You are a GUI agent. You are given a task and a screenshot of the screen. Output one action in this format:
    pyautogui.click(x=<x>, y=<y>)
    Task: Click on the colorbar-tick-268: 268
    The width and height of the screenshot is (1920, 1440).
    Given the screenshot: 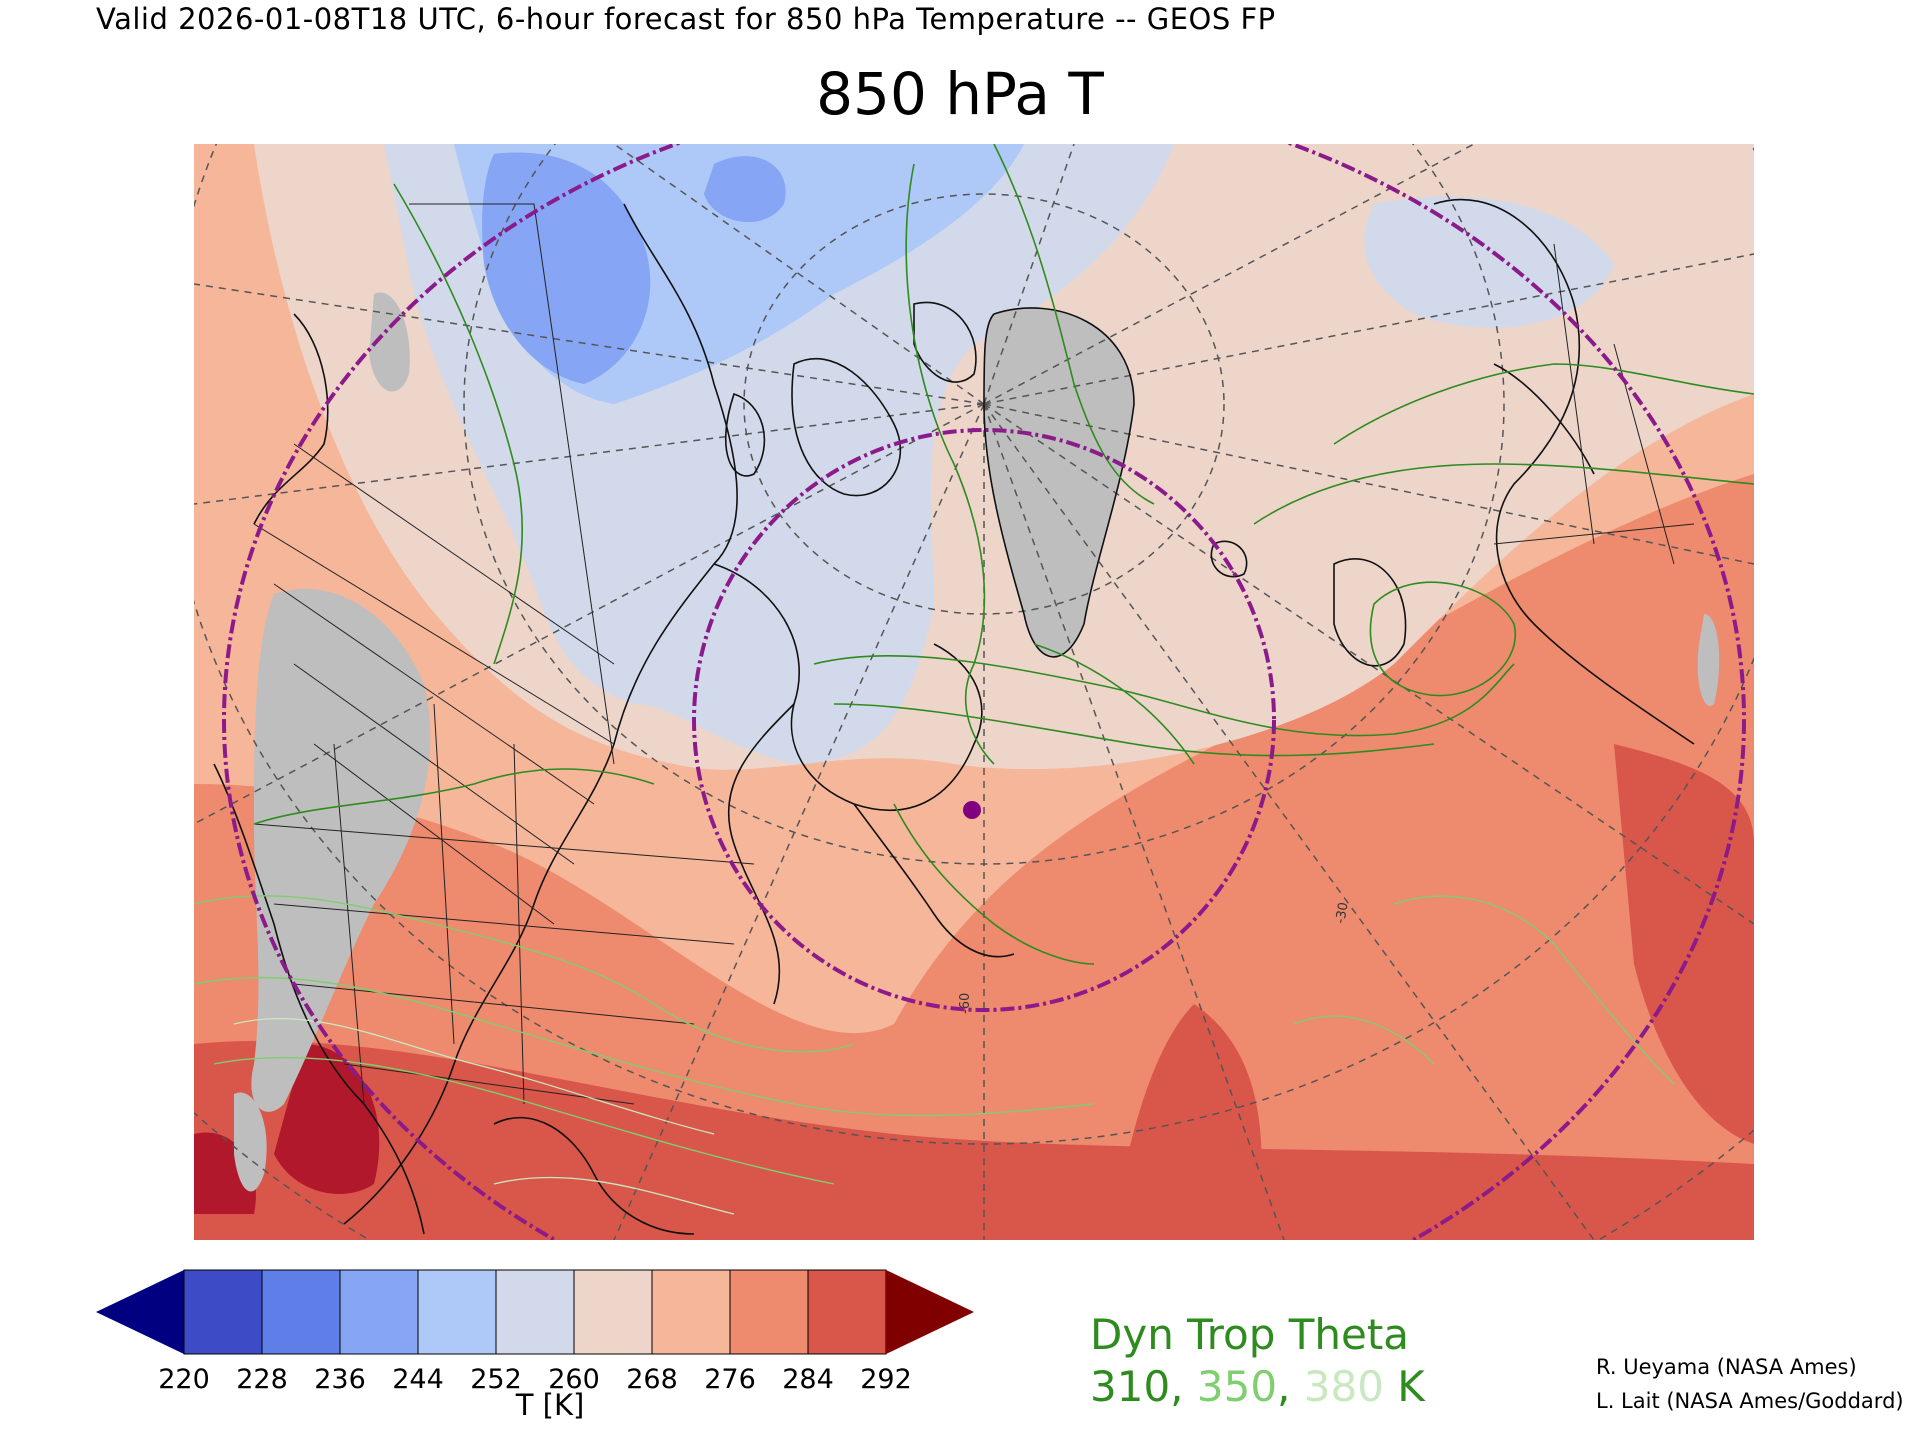 What is the action you would take?
    pyautogui.click(x=652, y=1378)
    